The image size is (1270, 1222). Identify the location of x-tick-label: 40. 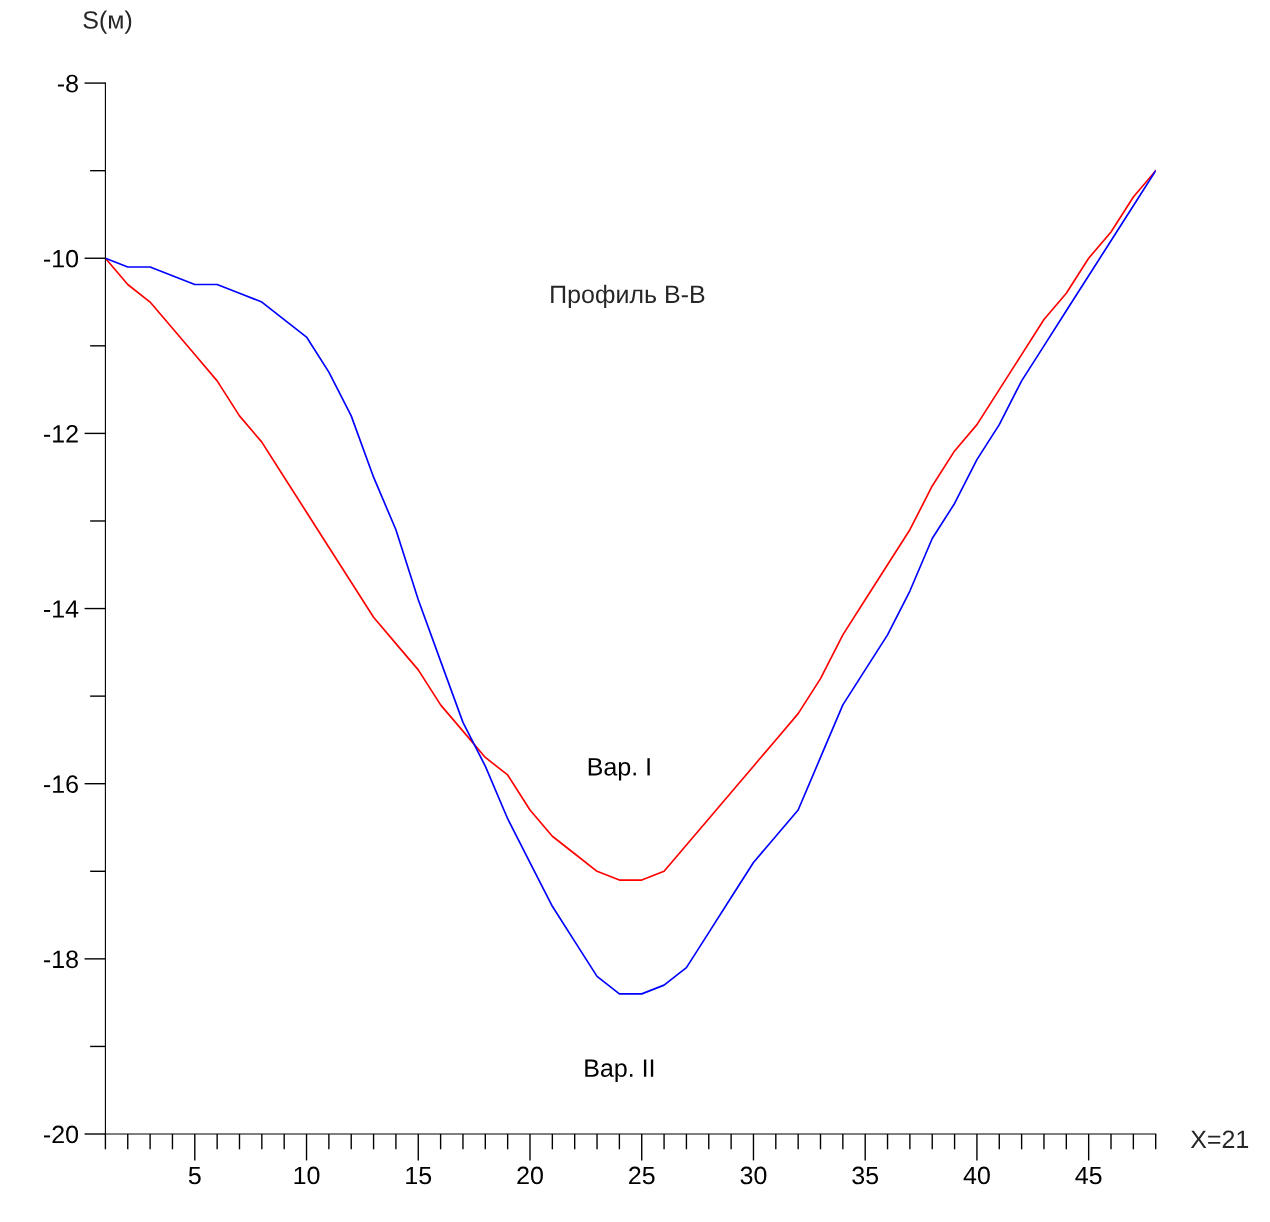
(976, 1175).